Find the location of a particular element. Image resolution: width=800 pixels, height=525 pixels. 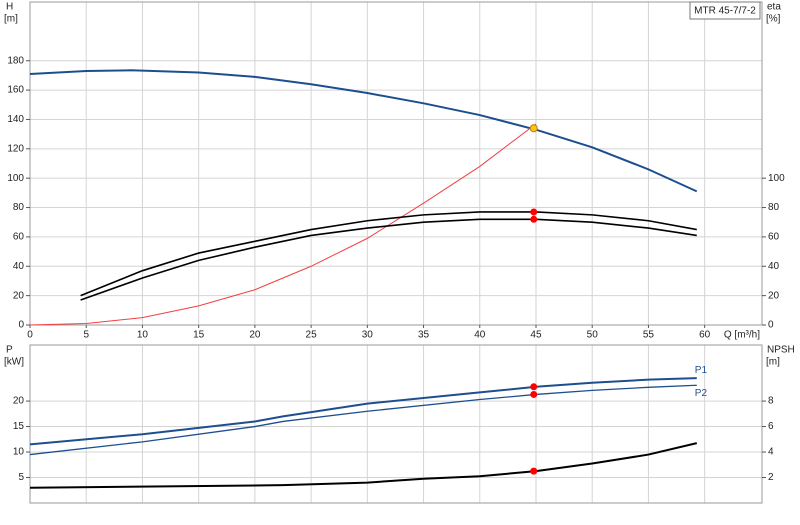

x-tick-label: 0 is located at coordinates (30, 335).